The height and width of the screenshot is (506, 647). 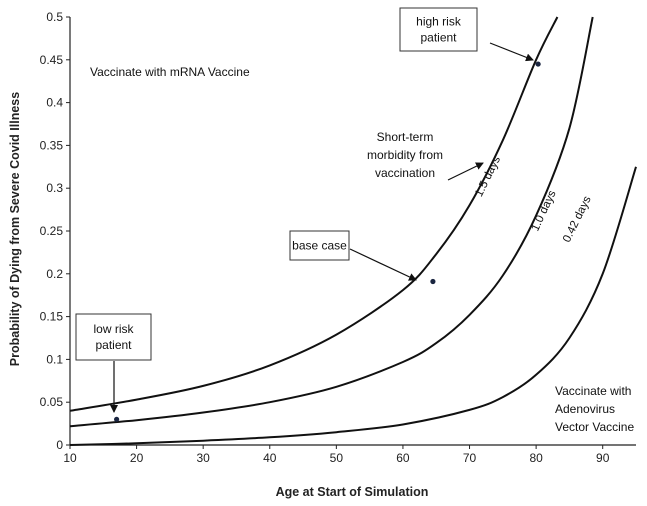 I want to click on y-tick-label: 0.1, so click(x=54, y=359).